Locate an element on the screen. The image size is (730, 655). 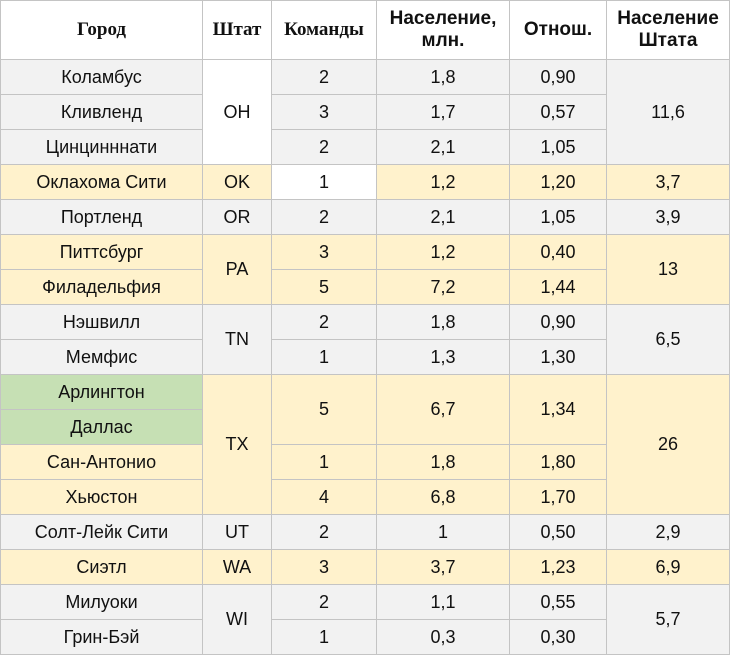
state-population-cell: 13 is located at coordinates (668, 269).